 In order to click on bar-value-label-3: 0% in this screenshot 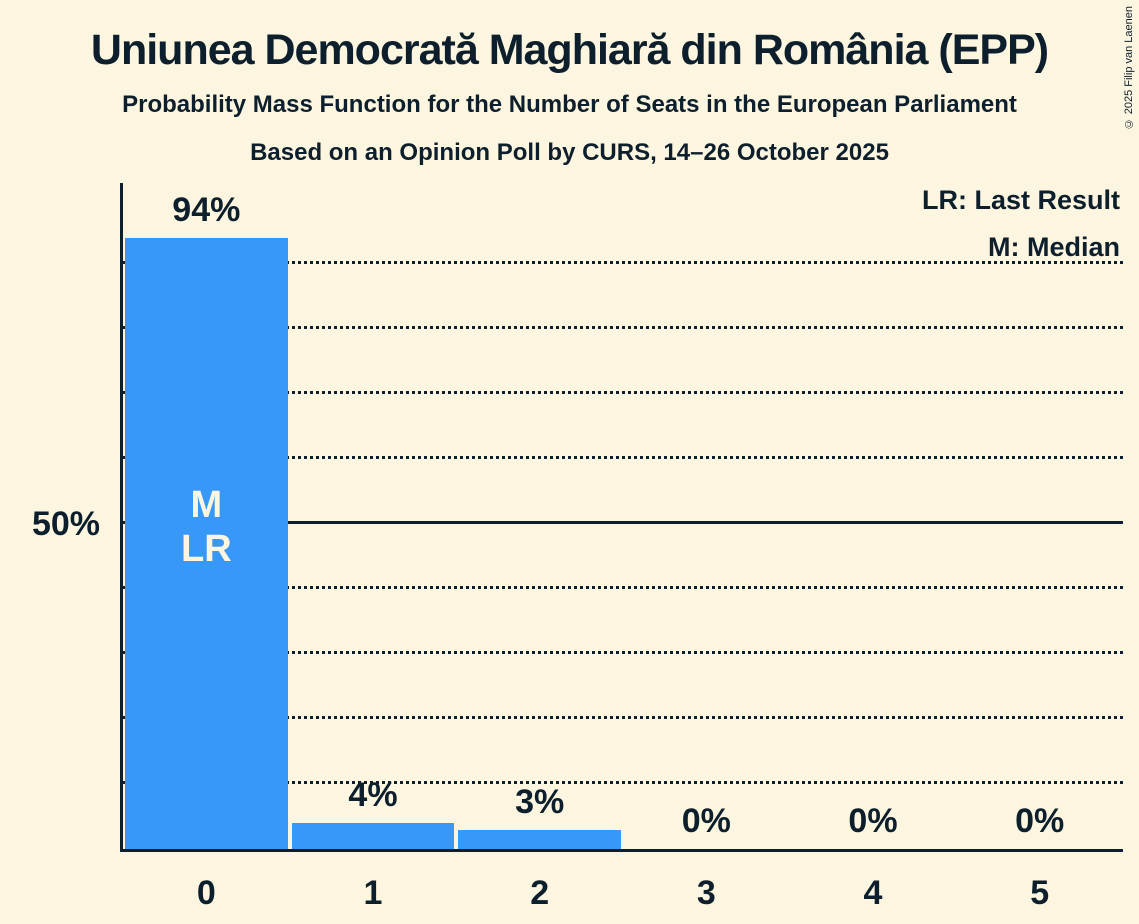, I will do `click(706, 821)`.